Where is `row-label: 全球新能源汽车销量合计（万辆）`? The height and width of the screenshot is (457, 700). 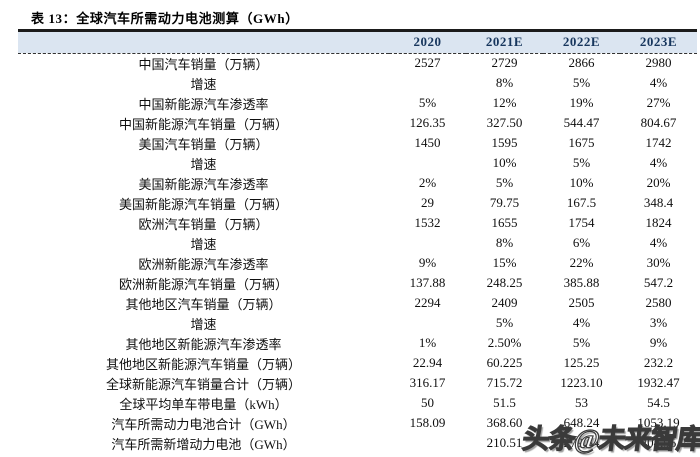 row-label: 全球新能源汽车销量合计（万辆） is located at coordinates (203, 384).